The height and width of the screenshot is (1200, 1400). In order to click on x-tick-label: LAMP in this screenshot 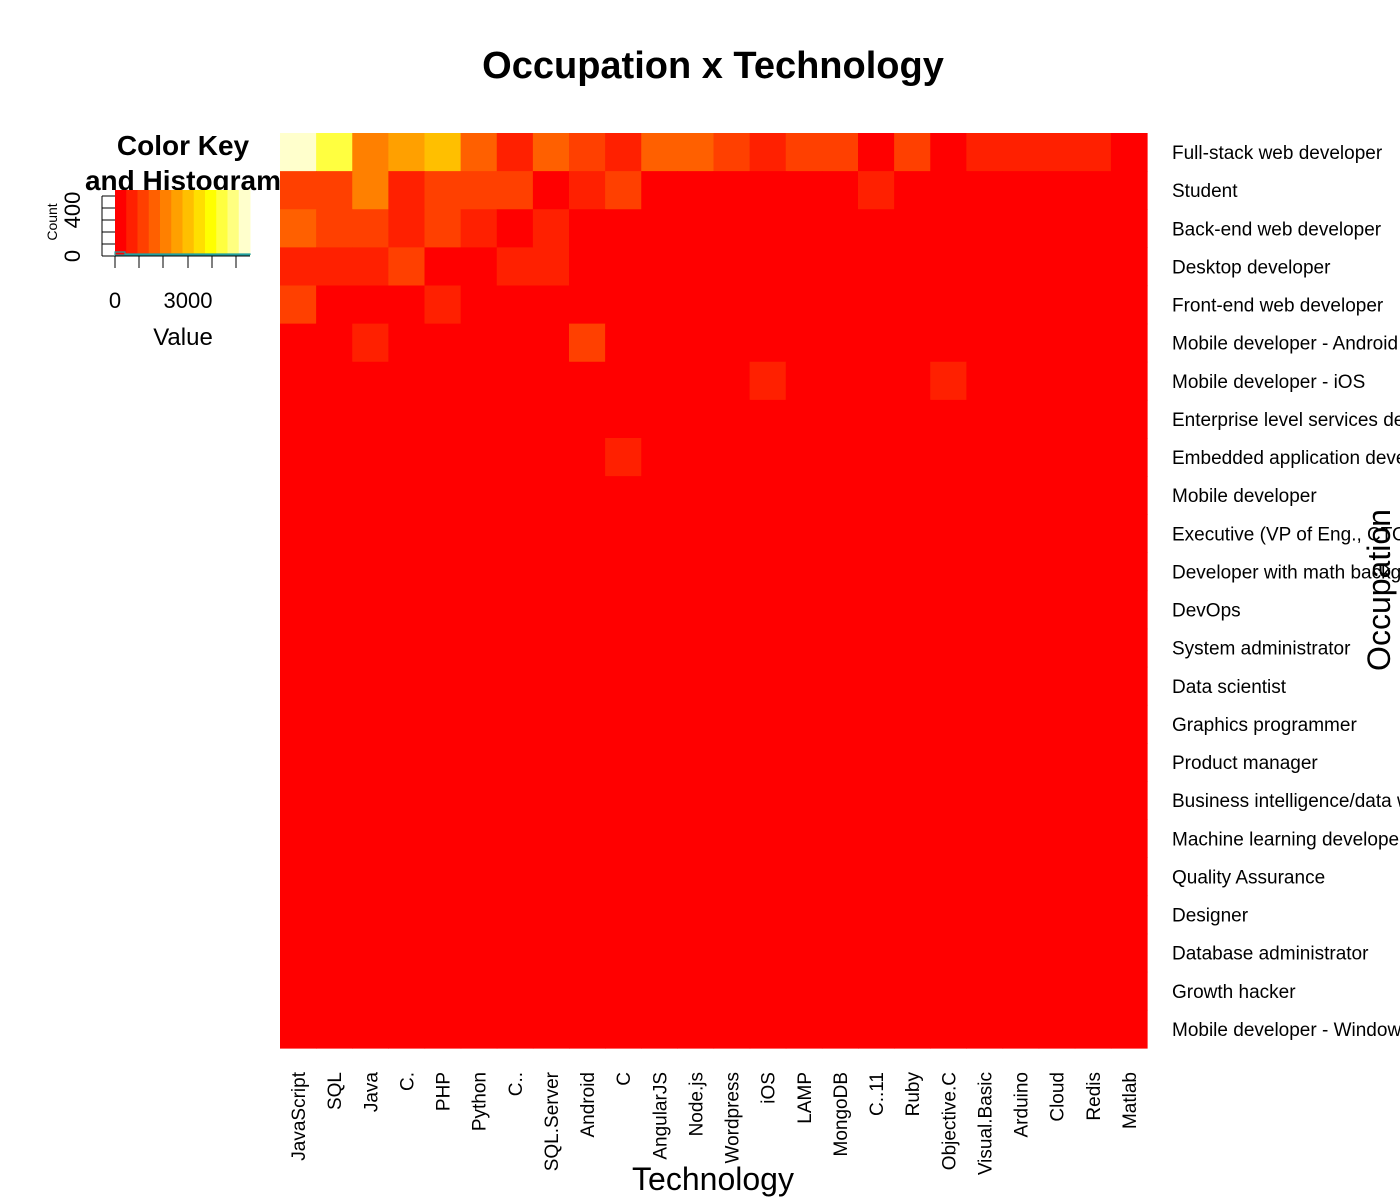, I will do `click(805, 1098)`.